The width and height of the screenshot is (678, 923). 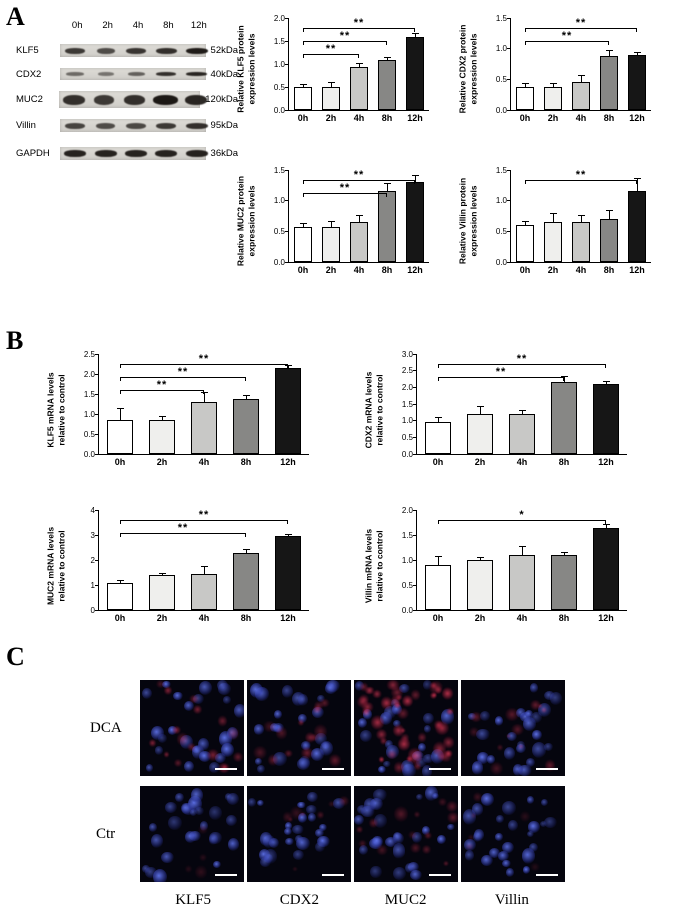 I want to click on x-tick-label: 8h, so click(x=246, y=462).